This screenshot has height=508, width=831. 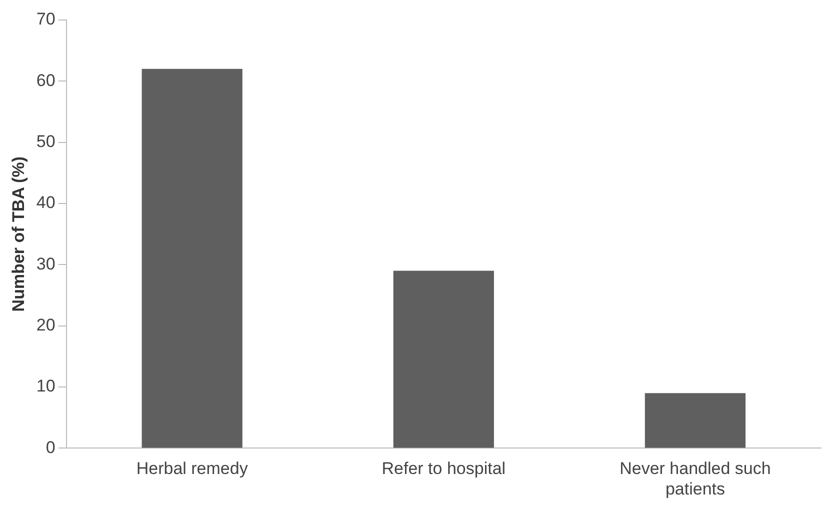 What do you see at coordinates (18, 234) in the screenshot?
I see `y-axis-title: Number of TBA (%)` at bounding box center [18, 234].